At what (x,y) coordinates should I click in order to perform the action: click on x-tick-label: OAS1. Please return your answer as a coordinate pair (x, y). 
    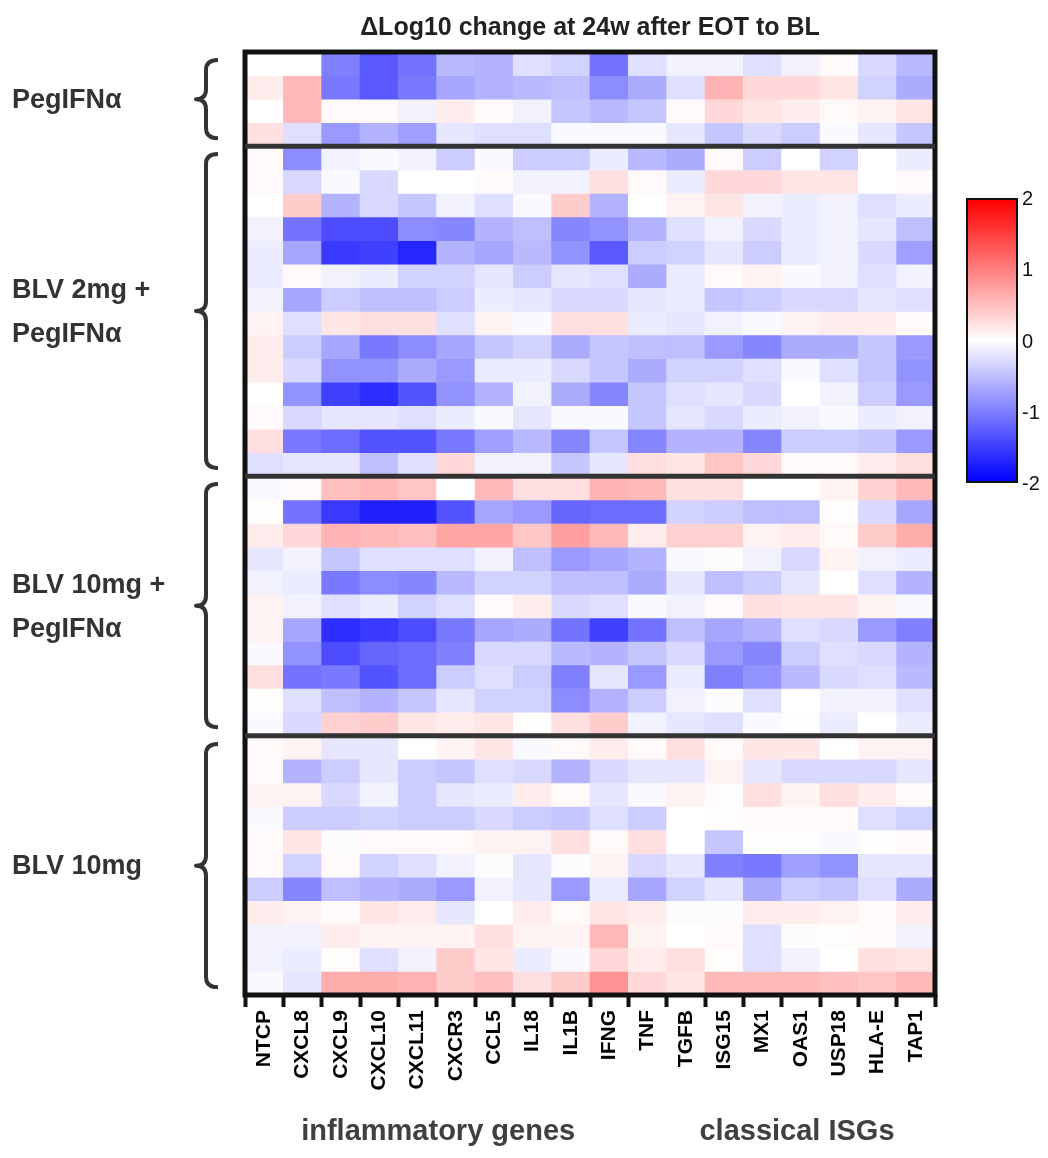
    Looking at the image, I should click on (799, 1038).